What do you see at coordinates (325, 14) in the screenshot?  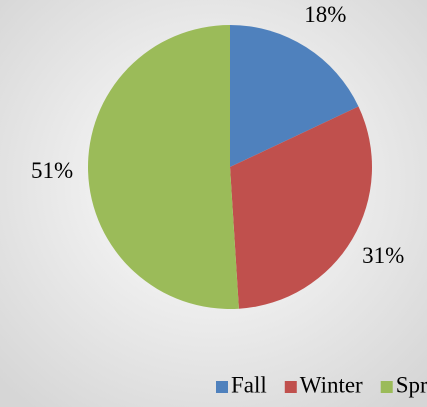 I see `data-label: 18%` at bounding box center [325, 14].